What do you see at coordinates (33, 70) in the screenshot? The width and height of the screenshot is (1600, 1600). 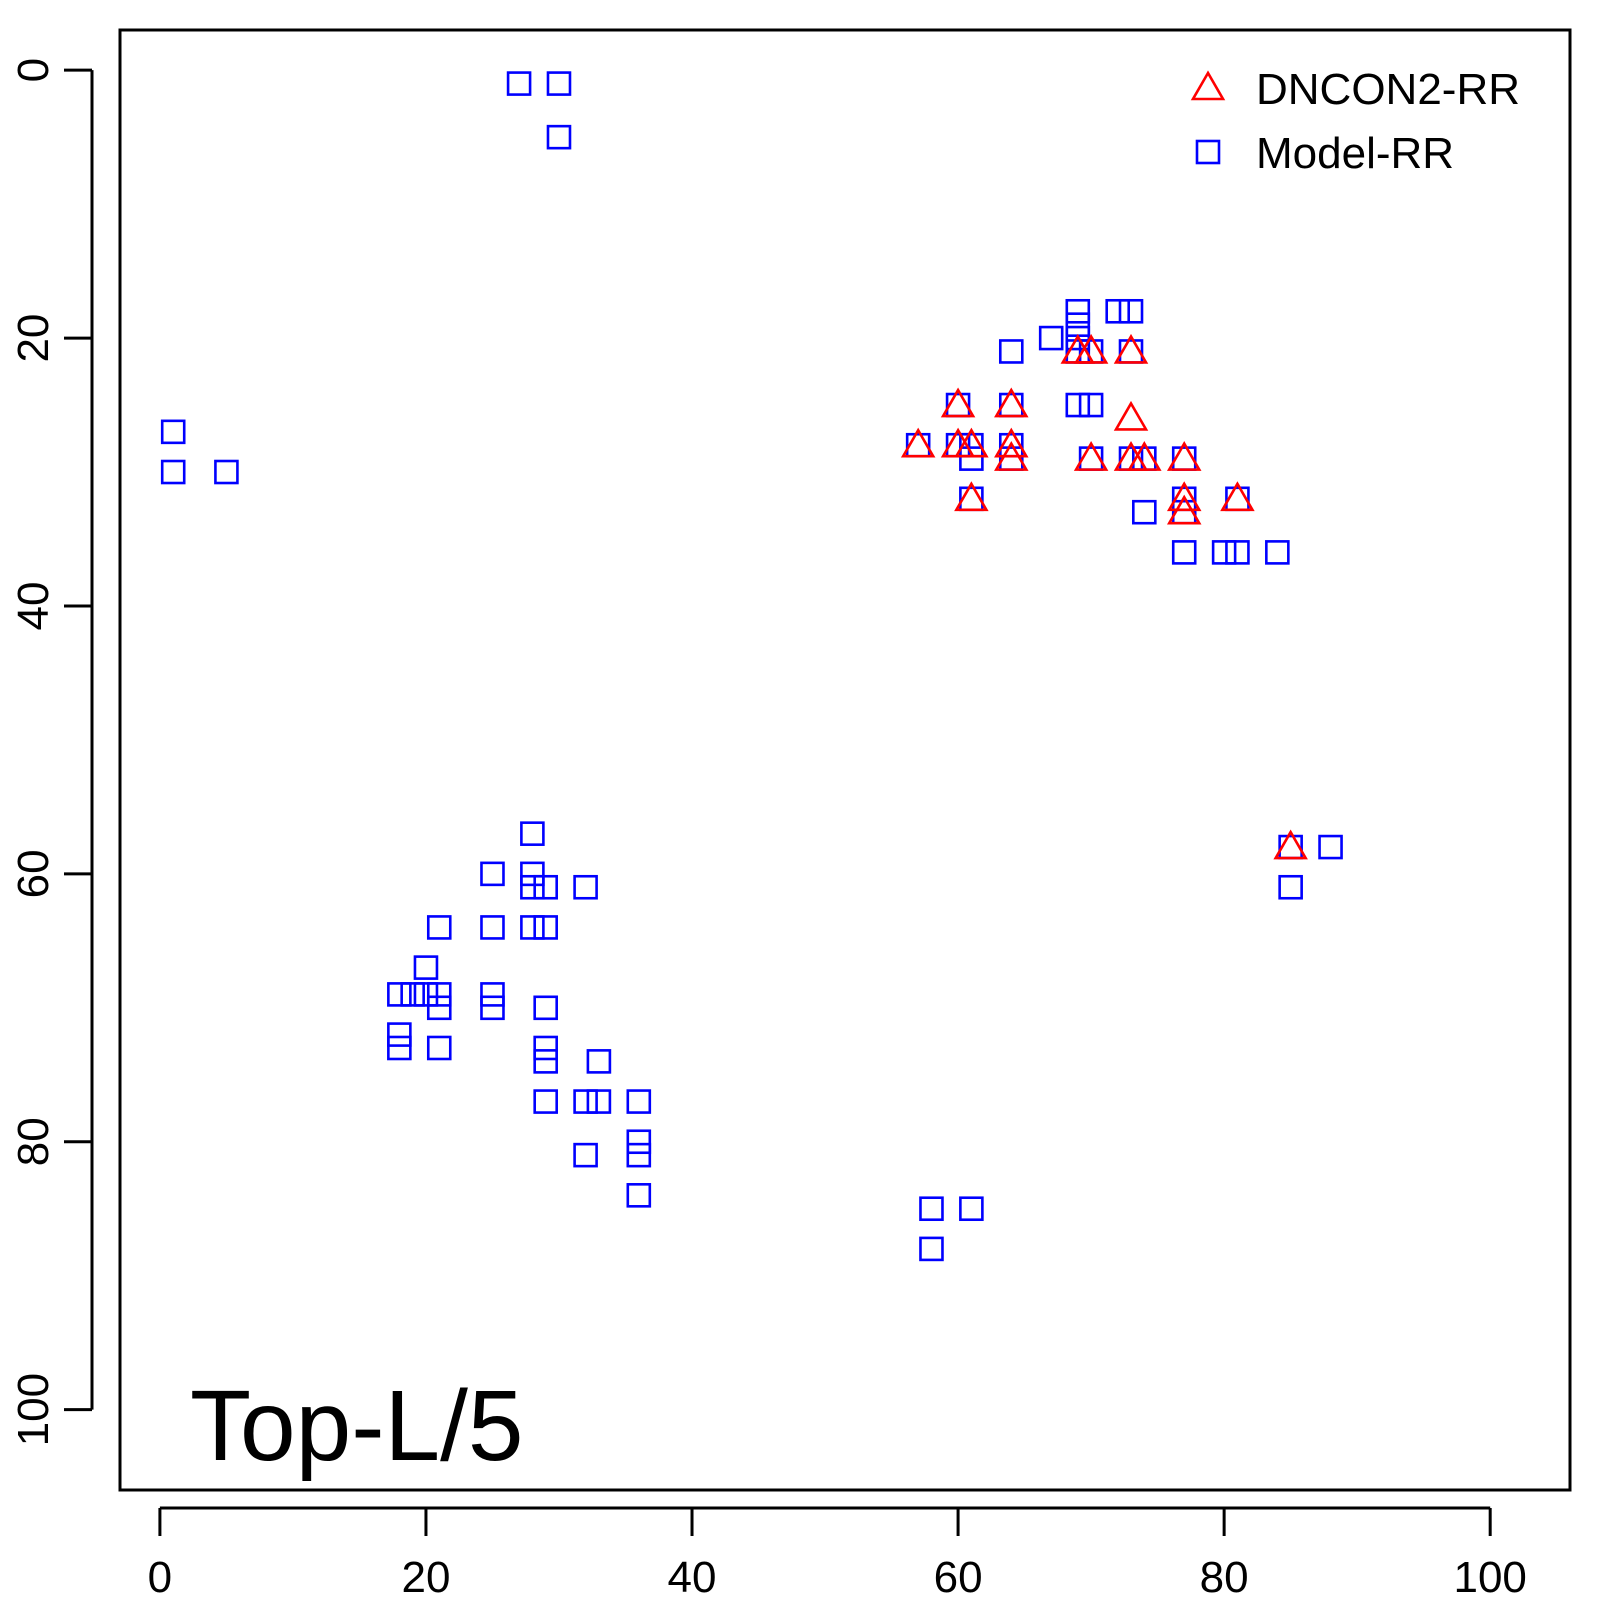 I see `y-tick-label: 0` at bounding box center [33, 70].